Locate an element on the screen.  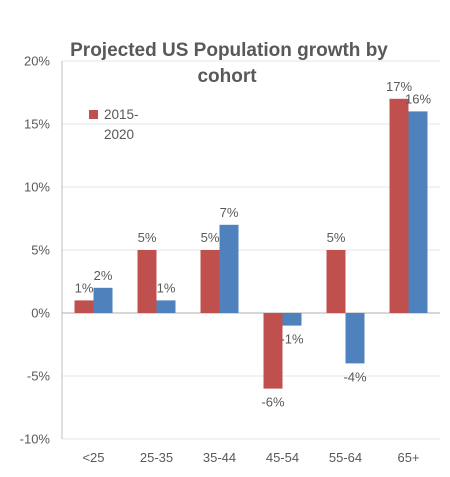
x-tick-label: 55-64 is located at coordinates (345, 457).